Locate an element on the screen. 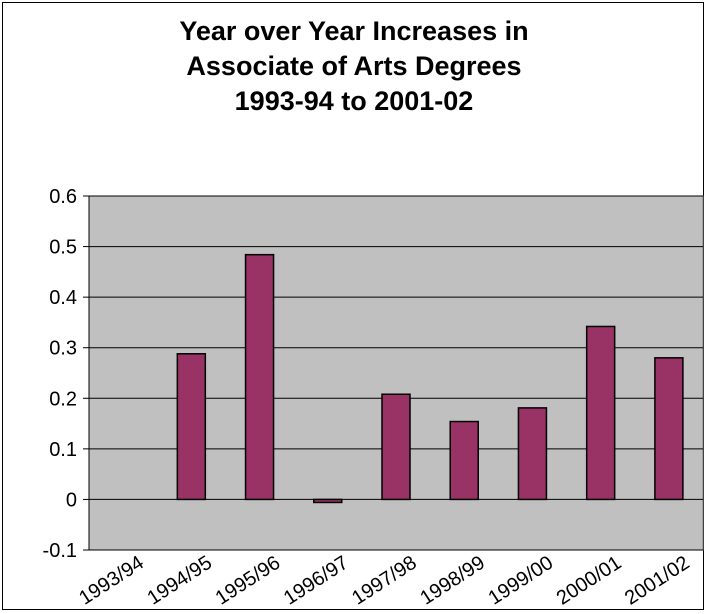 The width and height of the screenshot is (708, 614). x-tick-label: 1993/94 is located at coordinates (111, 581).